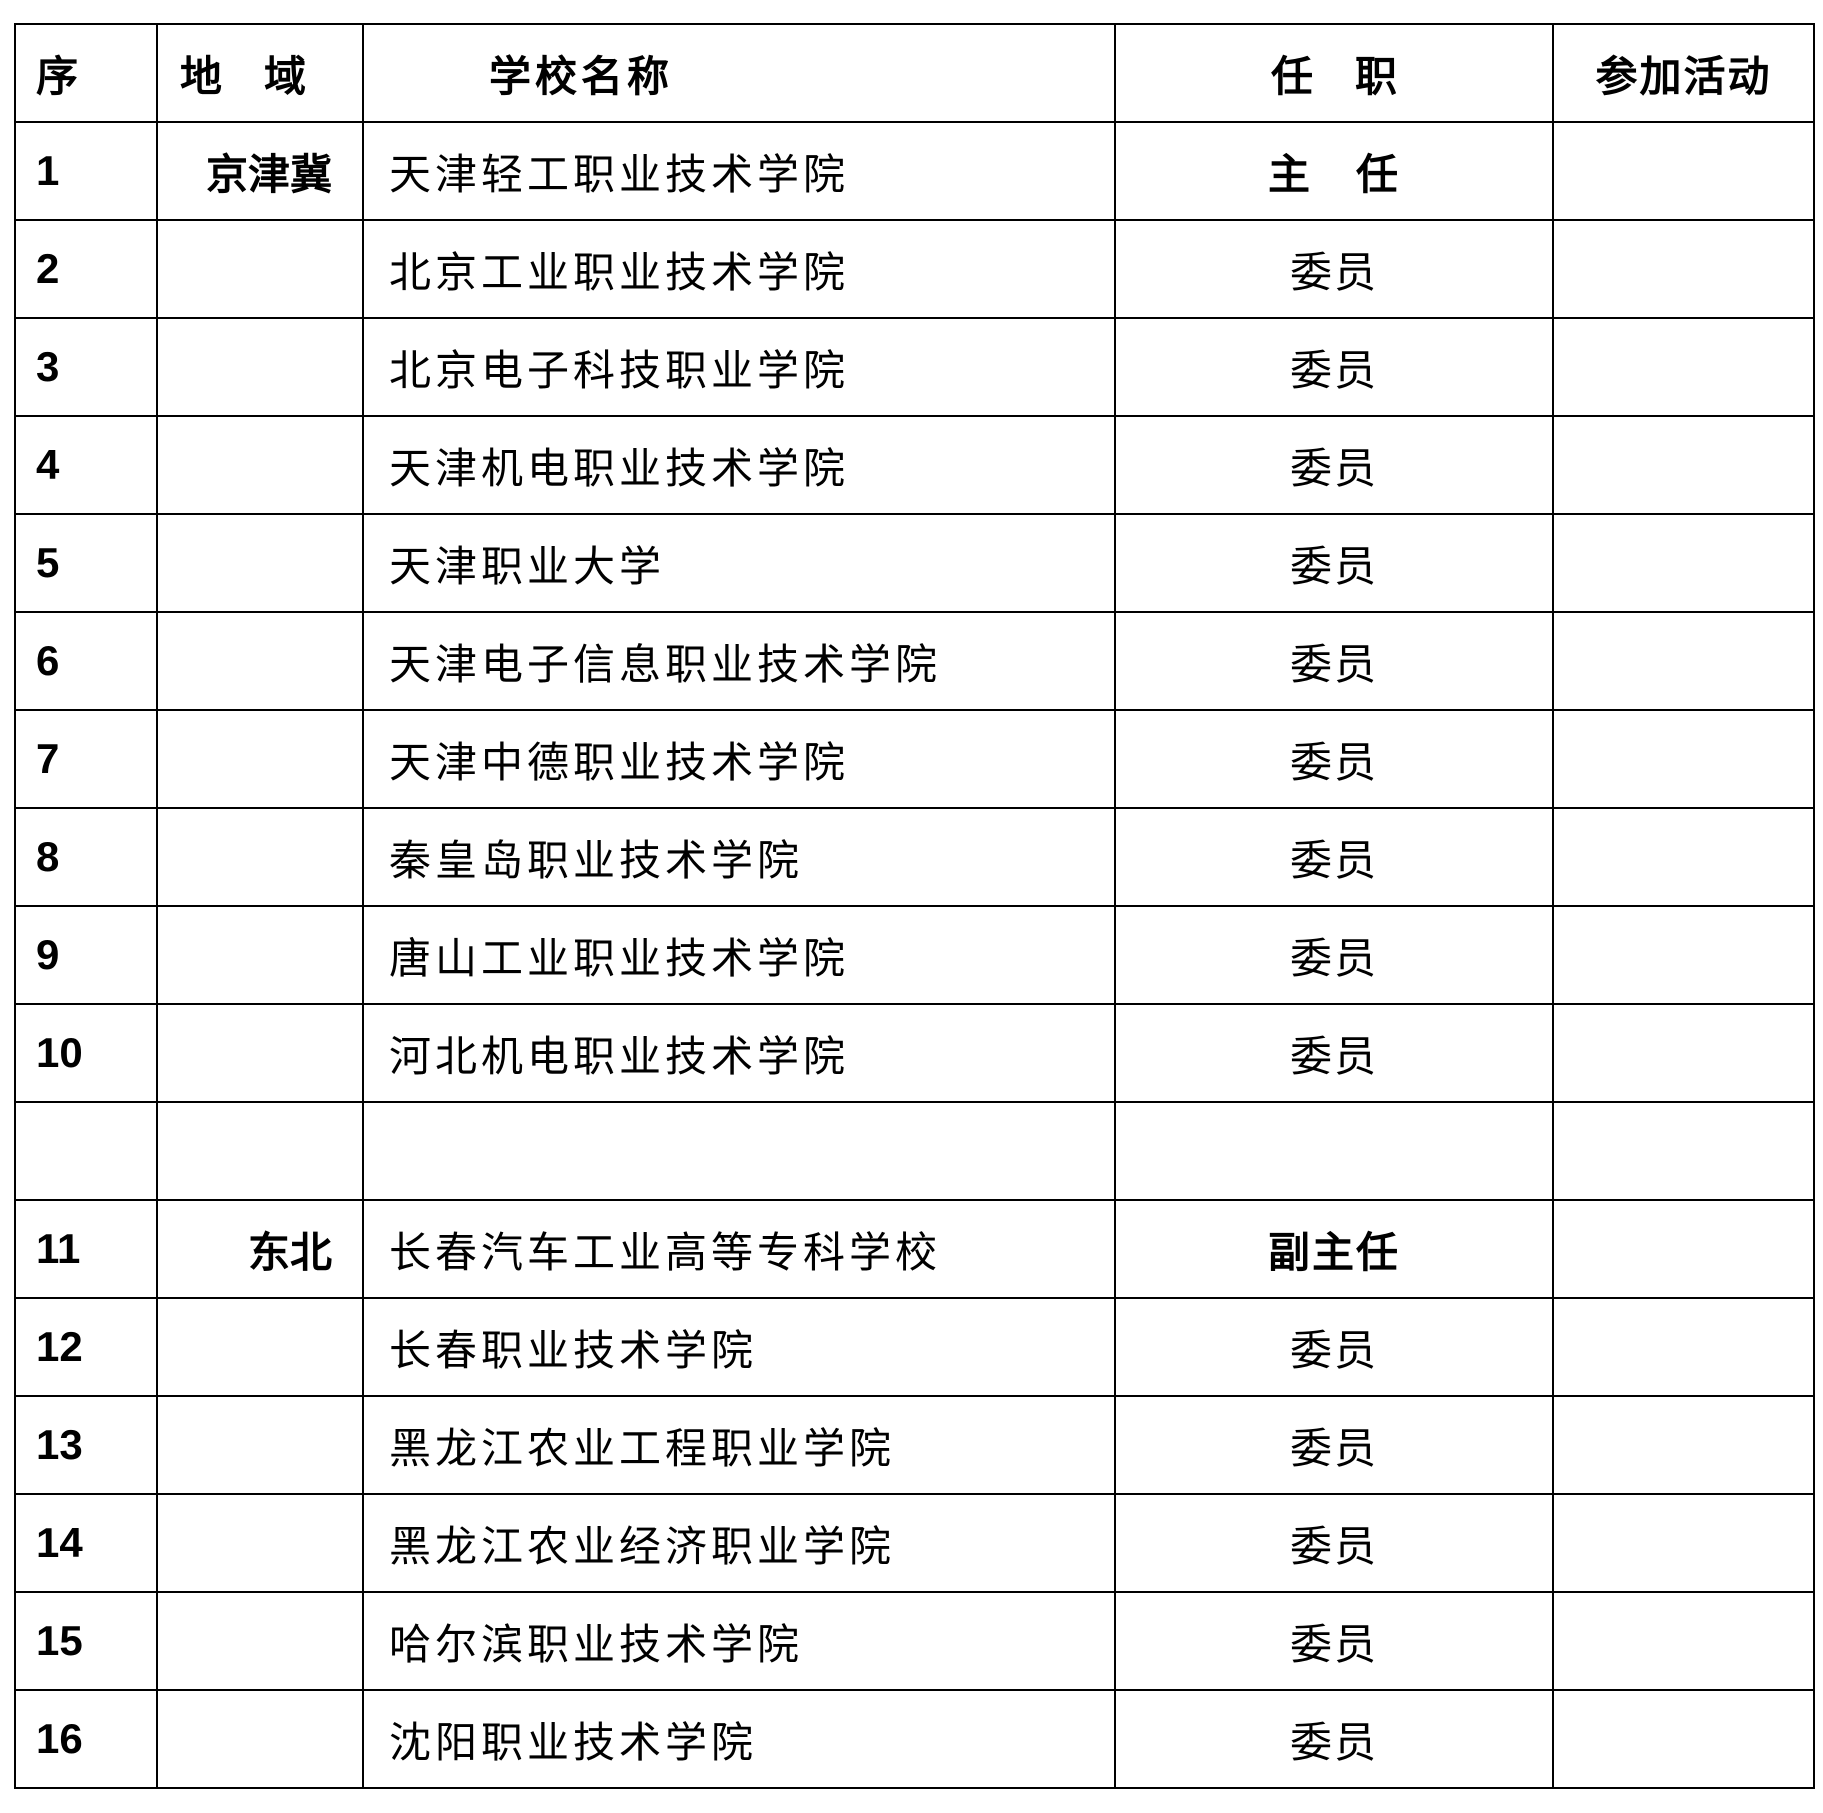  I want to click on table-row, so click(914, 1151).